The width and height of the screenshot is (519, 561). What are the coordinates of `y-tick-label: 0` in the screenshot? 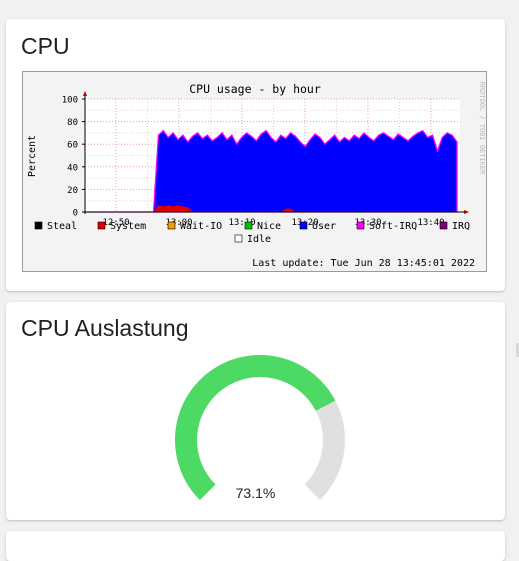 It's located at (75, 214).